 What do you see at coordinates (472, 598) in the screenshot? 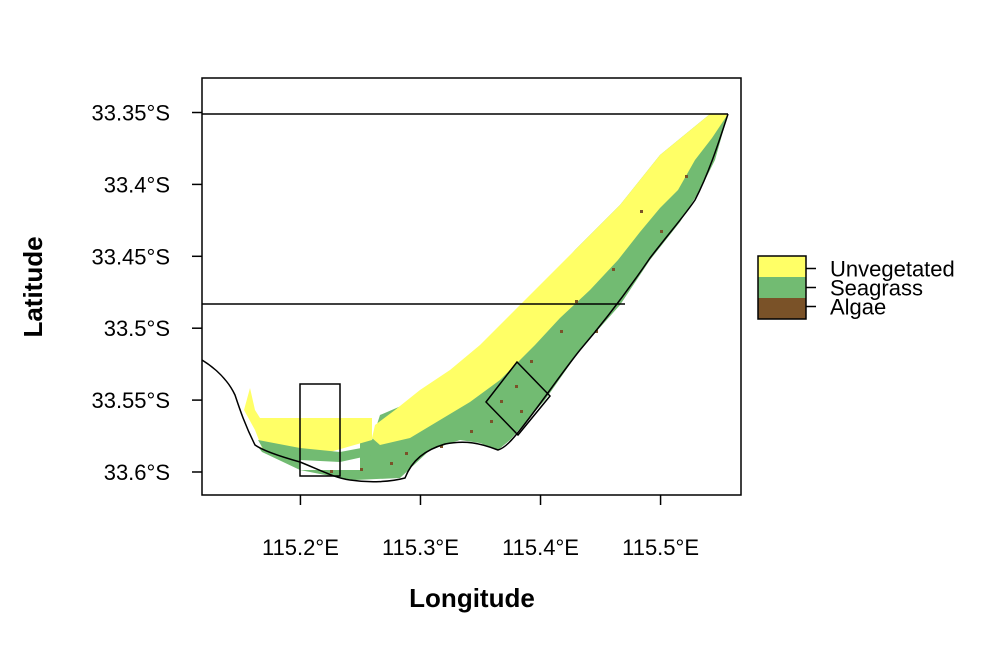
I see `x-axis-title: Longitude` at bounding box center [472, 598].